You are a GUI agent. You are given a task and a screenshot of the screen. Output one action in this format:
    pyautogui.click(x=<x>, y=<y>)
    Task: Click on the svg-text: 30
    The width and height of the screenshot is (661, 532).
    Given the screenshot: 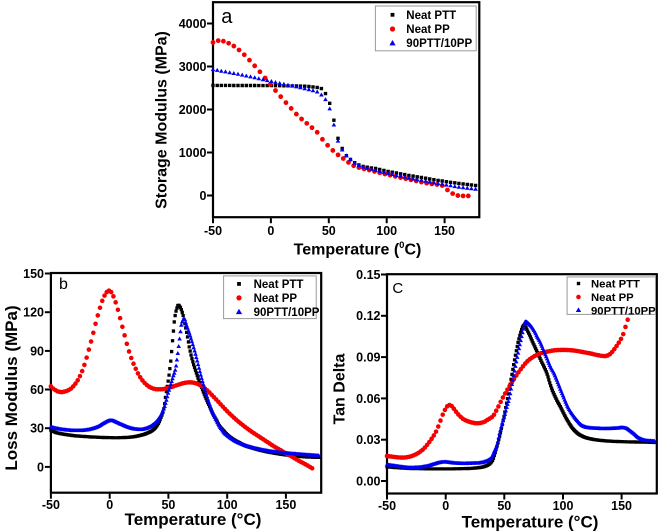 What is the action you would take?
    pyautogui.click(x=37, y=429)
    